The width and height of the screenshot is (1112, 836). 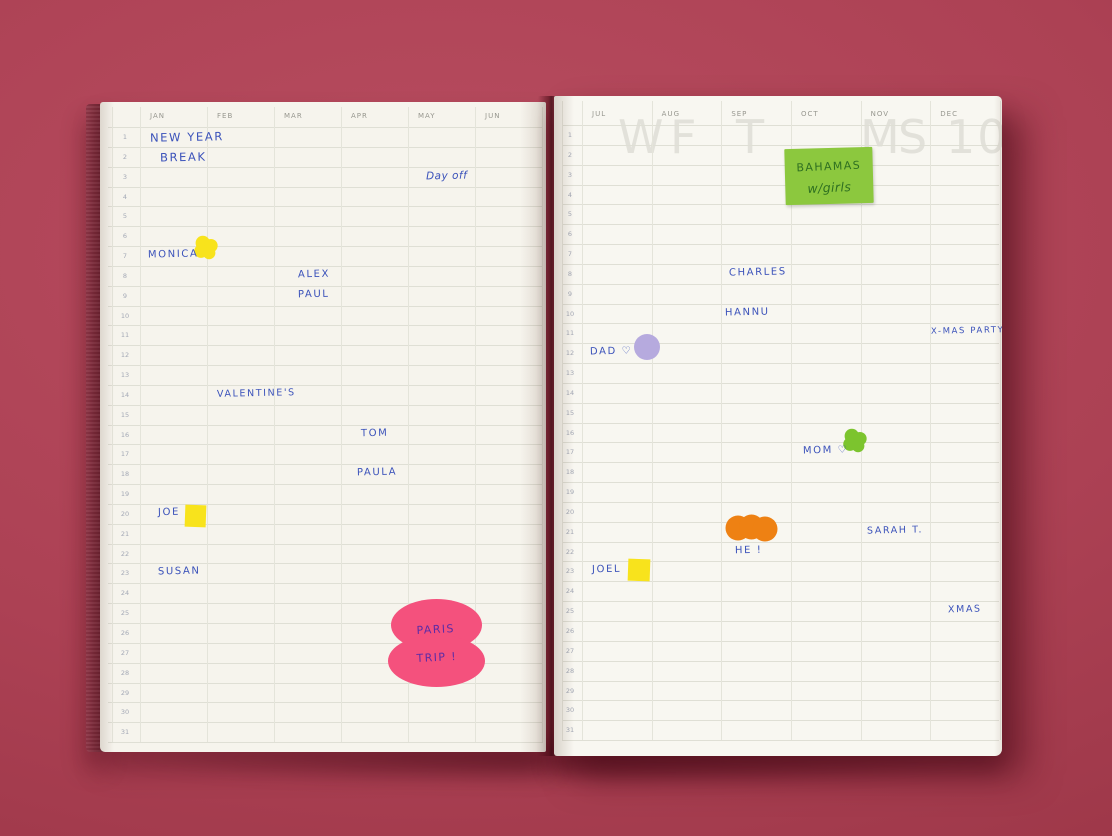 I want to click on day-number: 9, so click(x=570, y=293).